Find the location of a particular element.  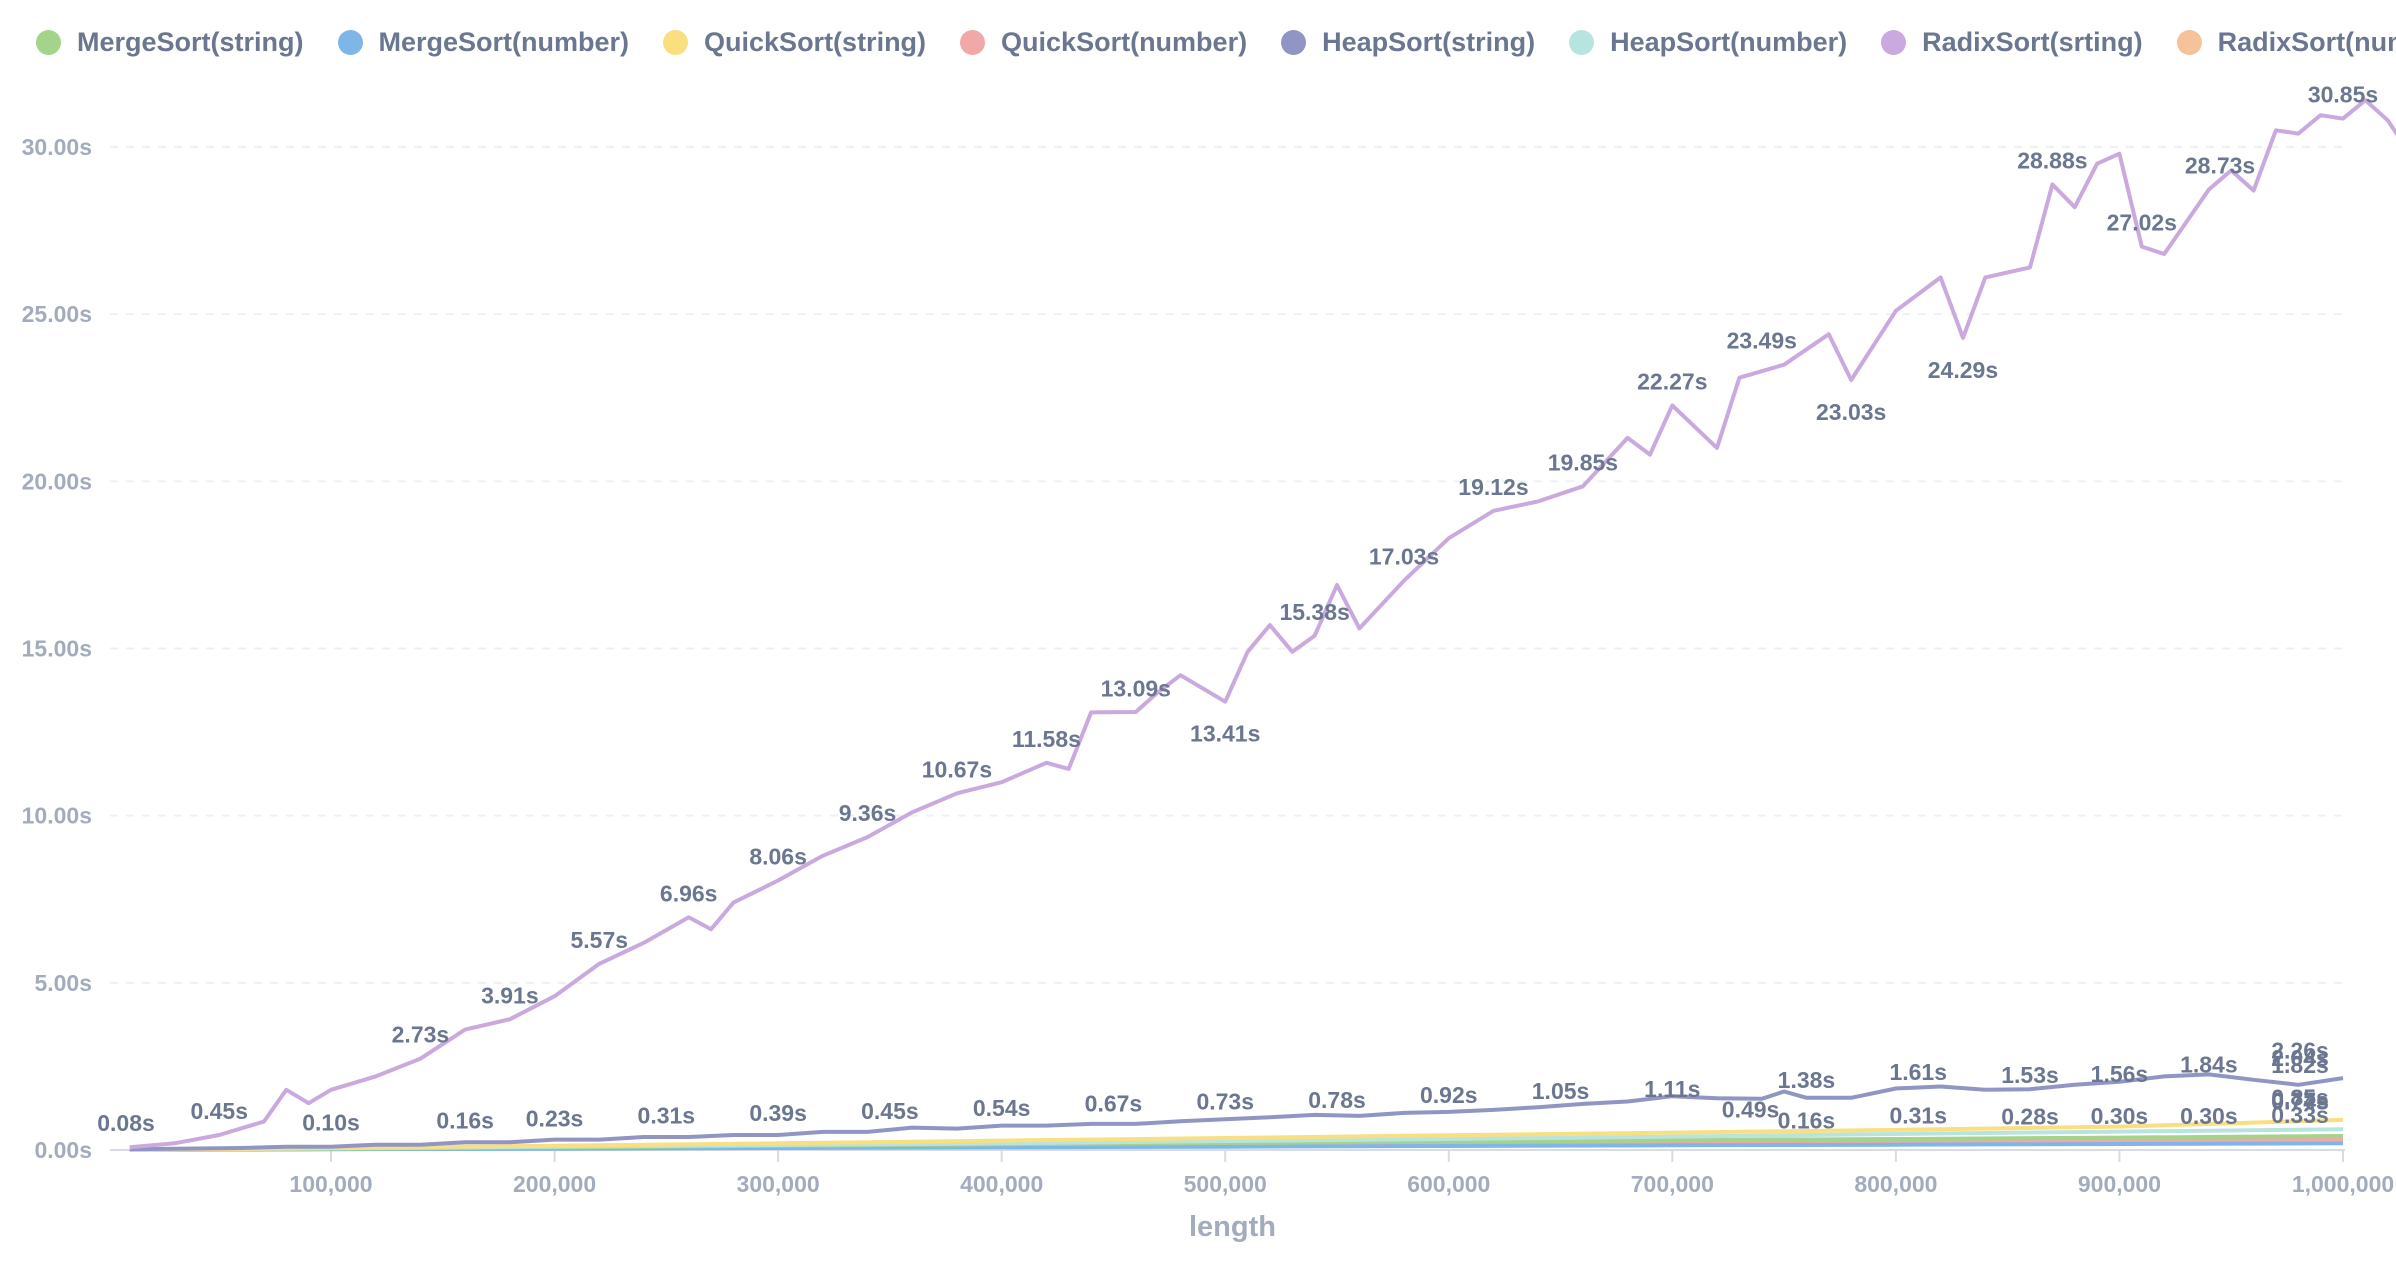

legend-label: QuickSort(number) is located at coordinates (1124, 41).